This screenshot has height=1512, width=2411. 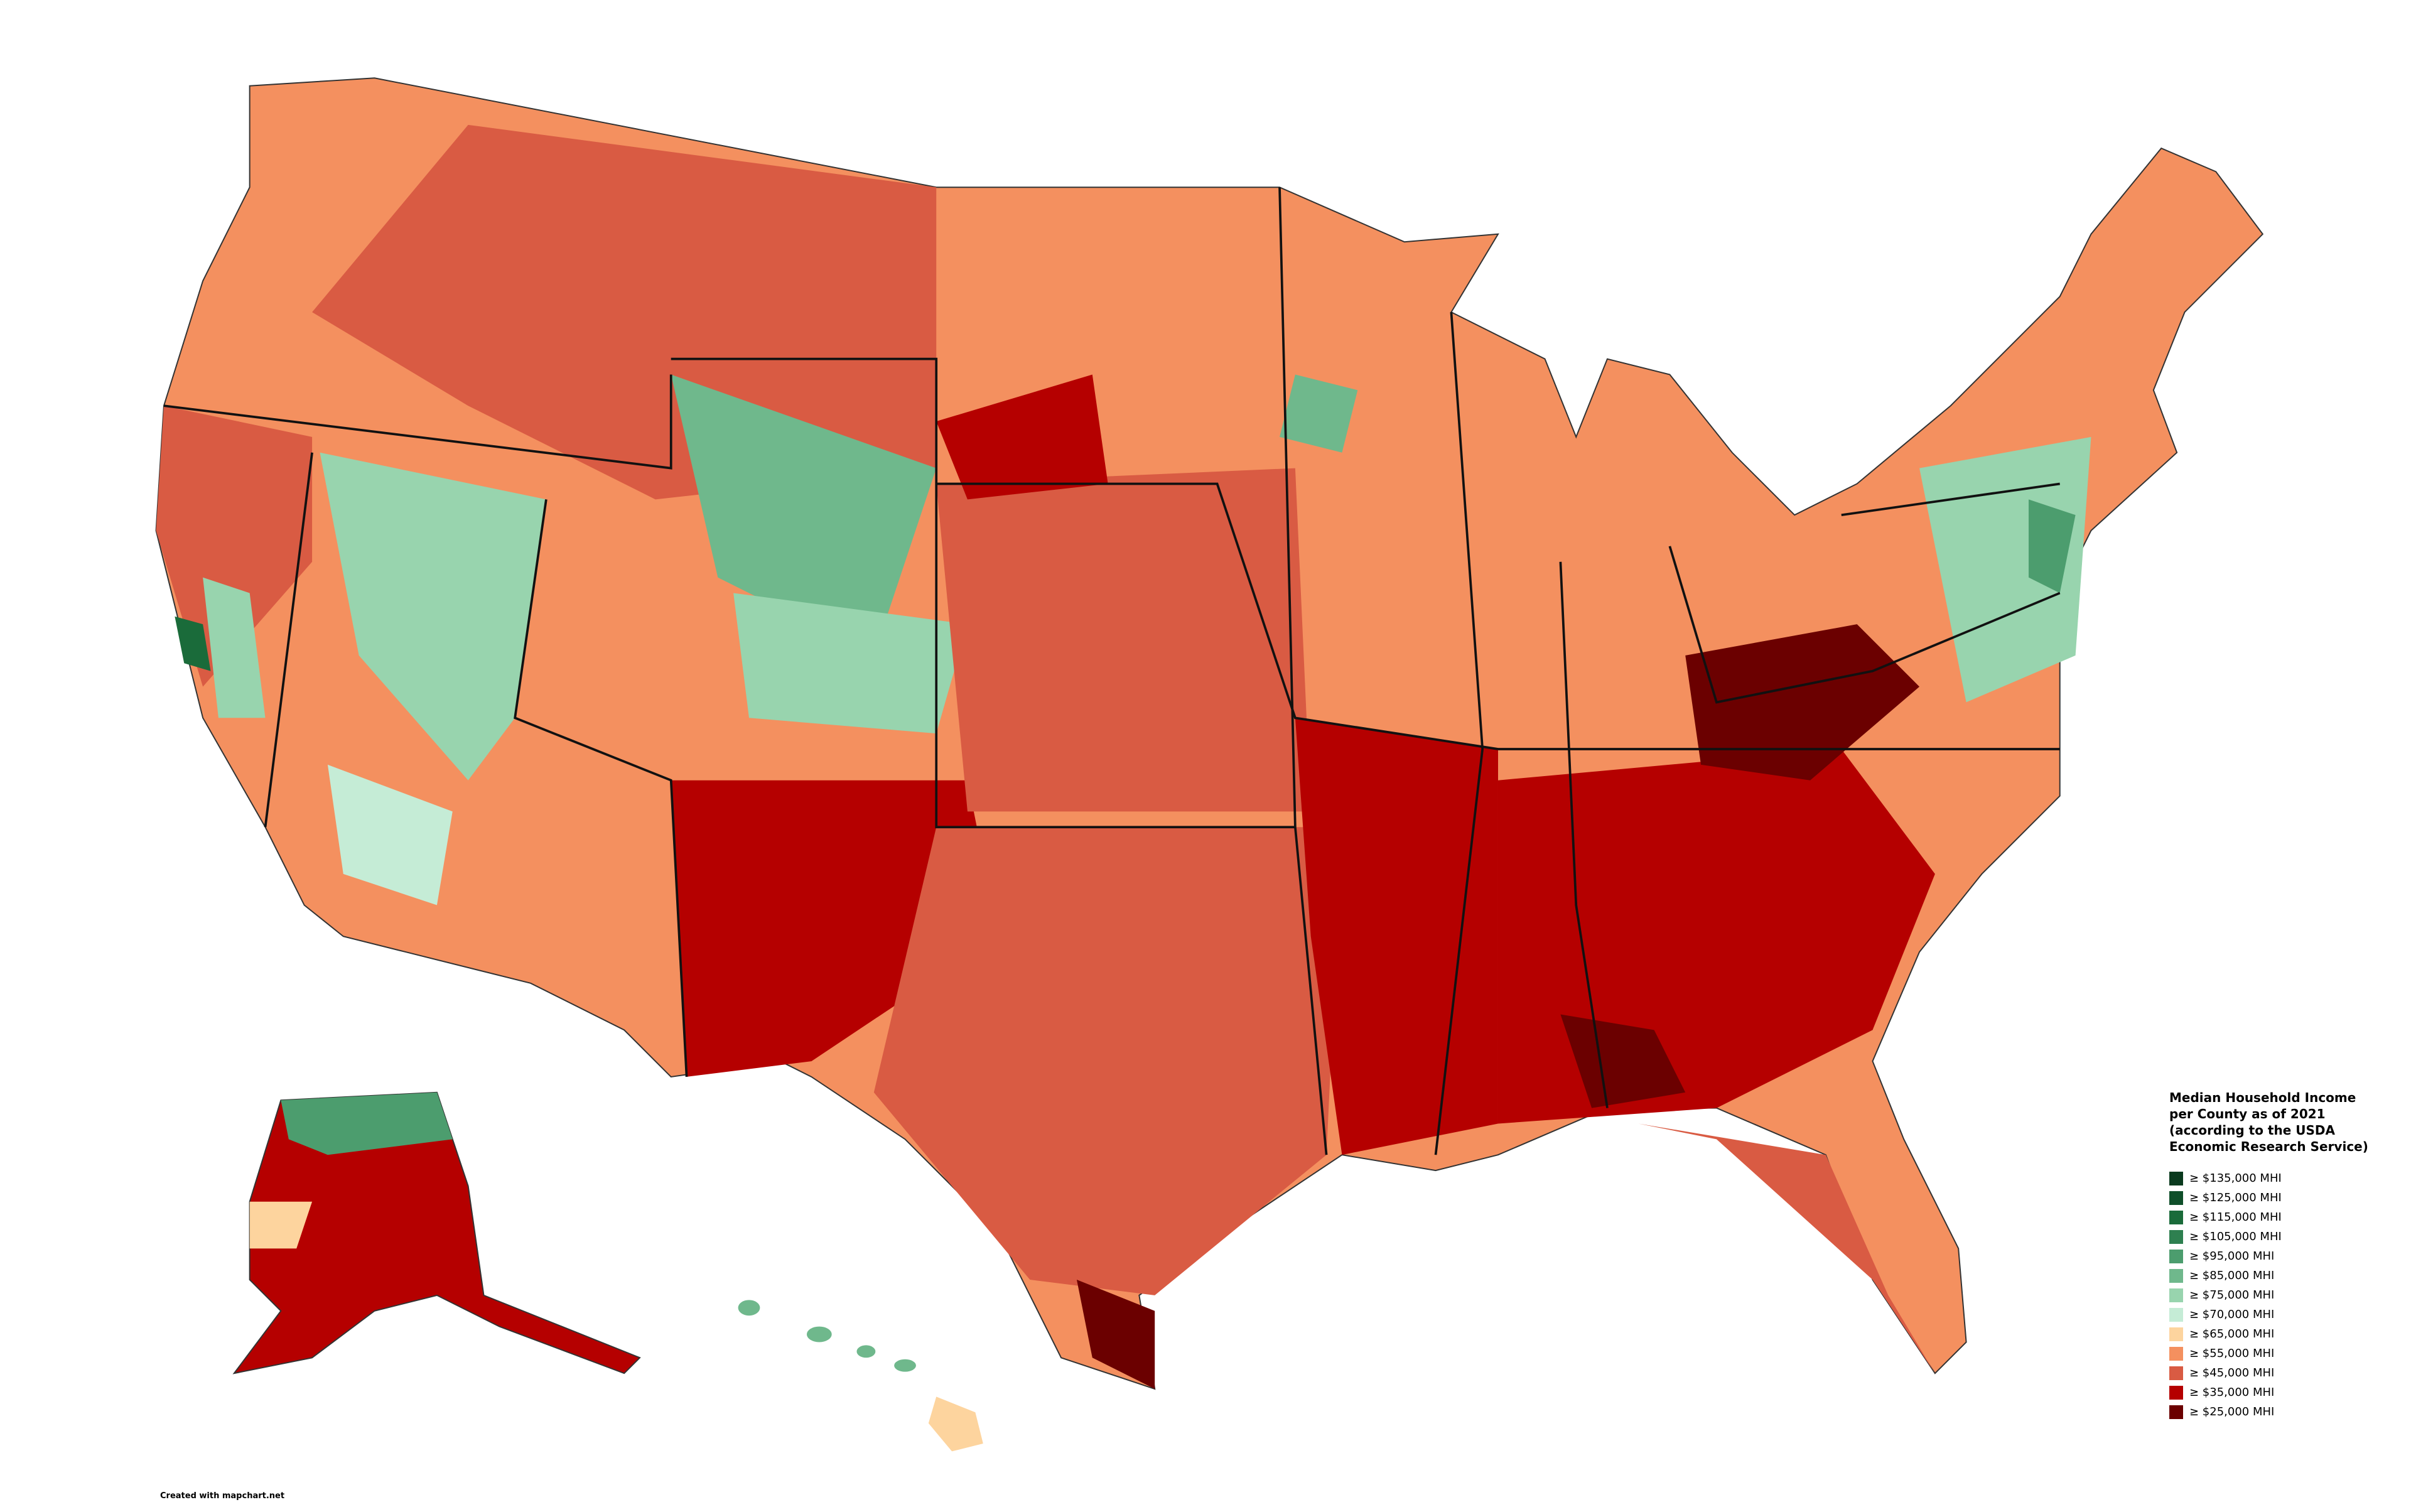 I want to click on legend-item: ≥ $70,000 MHI, so click(x=2276, y=1314).